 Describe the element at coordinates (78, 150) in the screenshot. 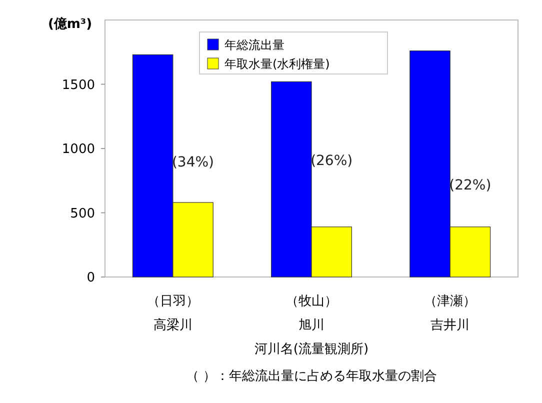

I see `y-tick-label: 1000` at that location.